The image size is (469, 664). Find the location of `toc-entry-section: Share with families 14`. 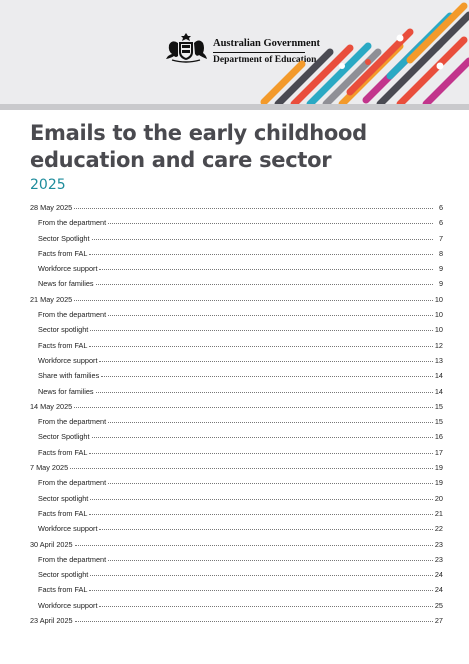

toc-entry-section: Share with families 14 is located at coordinates (236, 378).